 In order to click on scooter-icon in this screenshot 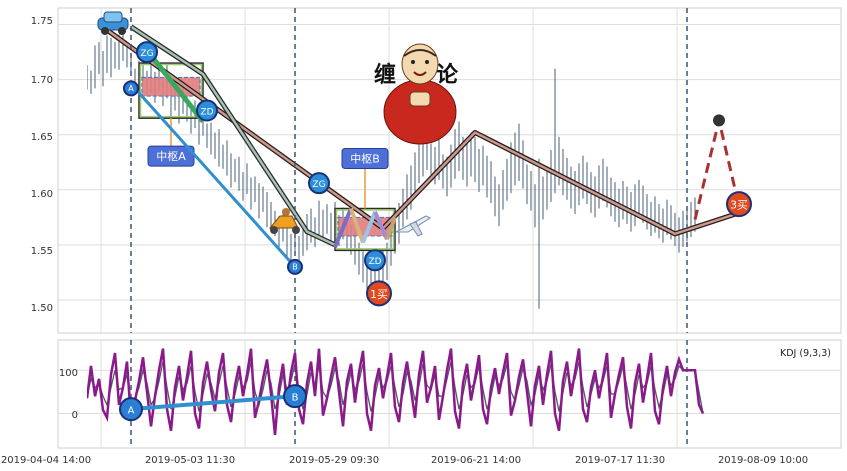, I will do `click(284, 221)`.